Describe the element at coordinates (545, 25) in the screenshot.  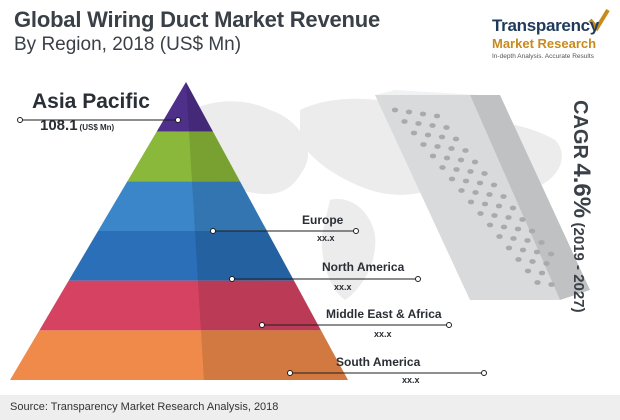
I see `brand-name-line-1: Transparency` at that location.